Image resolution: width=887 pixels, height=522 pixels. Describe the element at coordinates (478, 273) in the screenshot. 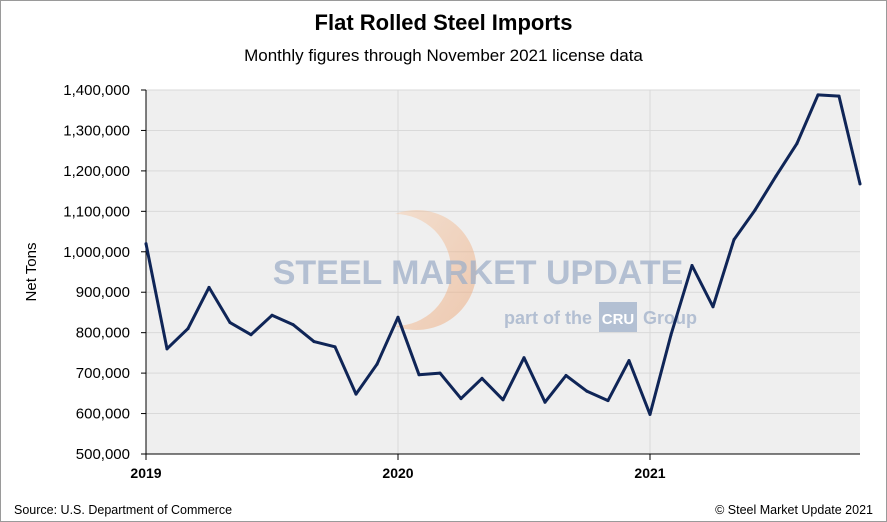

I see `watermark-title: STEEL MARKET UPDATE` at that location.